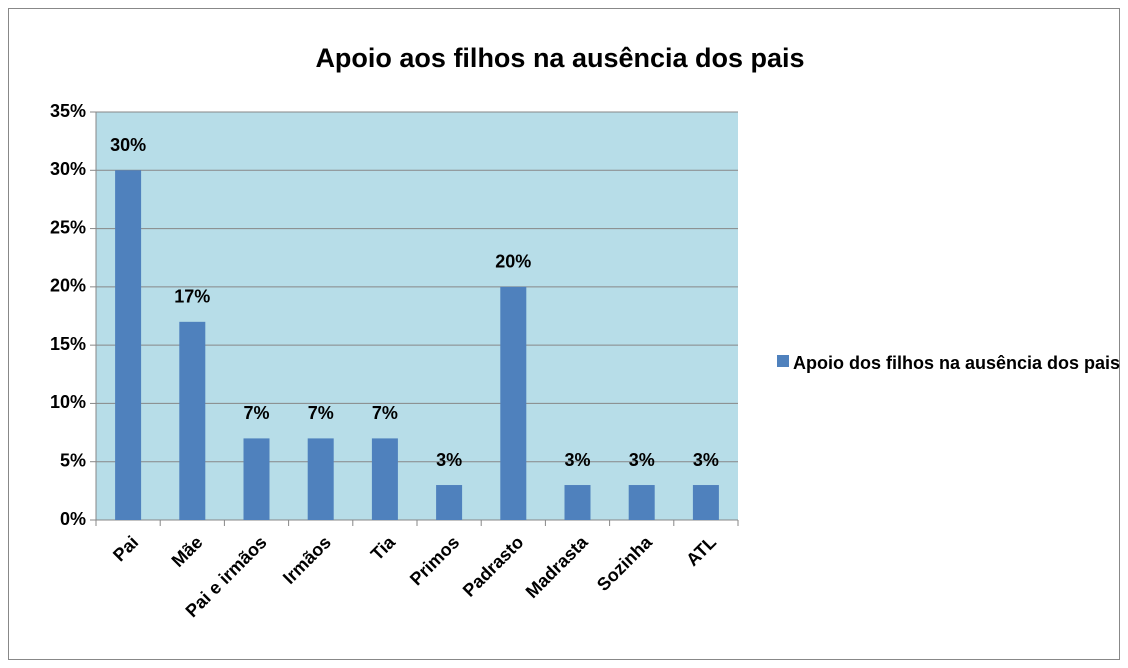 The width and height of the screenshot is (1128, 668). What do you see at coordinates (128, 145) in the screenshot?
I see `data-label: 30%` at bounding box center [128, 145].